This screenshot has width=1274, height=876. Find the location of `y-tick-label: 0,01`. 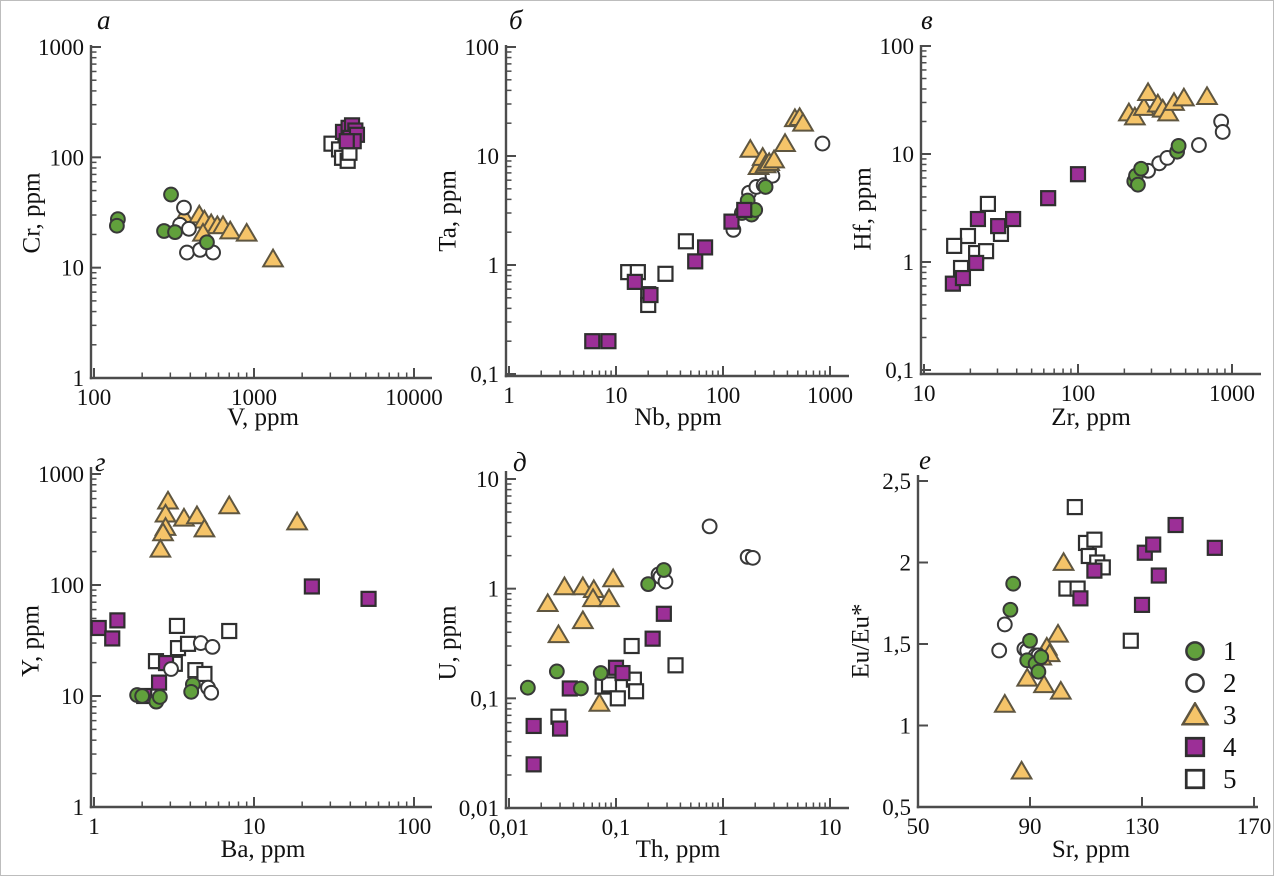

y-tick-label: 0,01 is located at coordinates (479, 808).